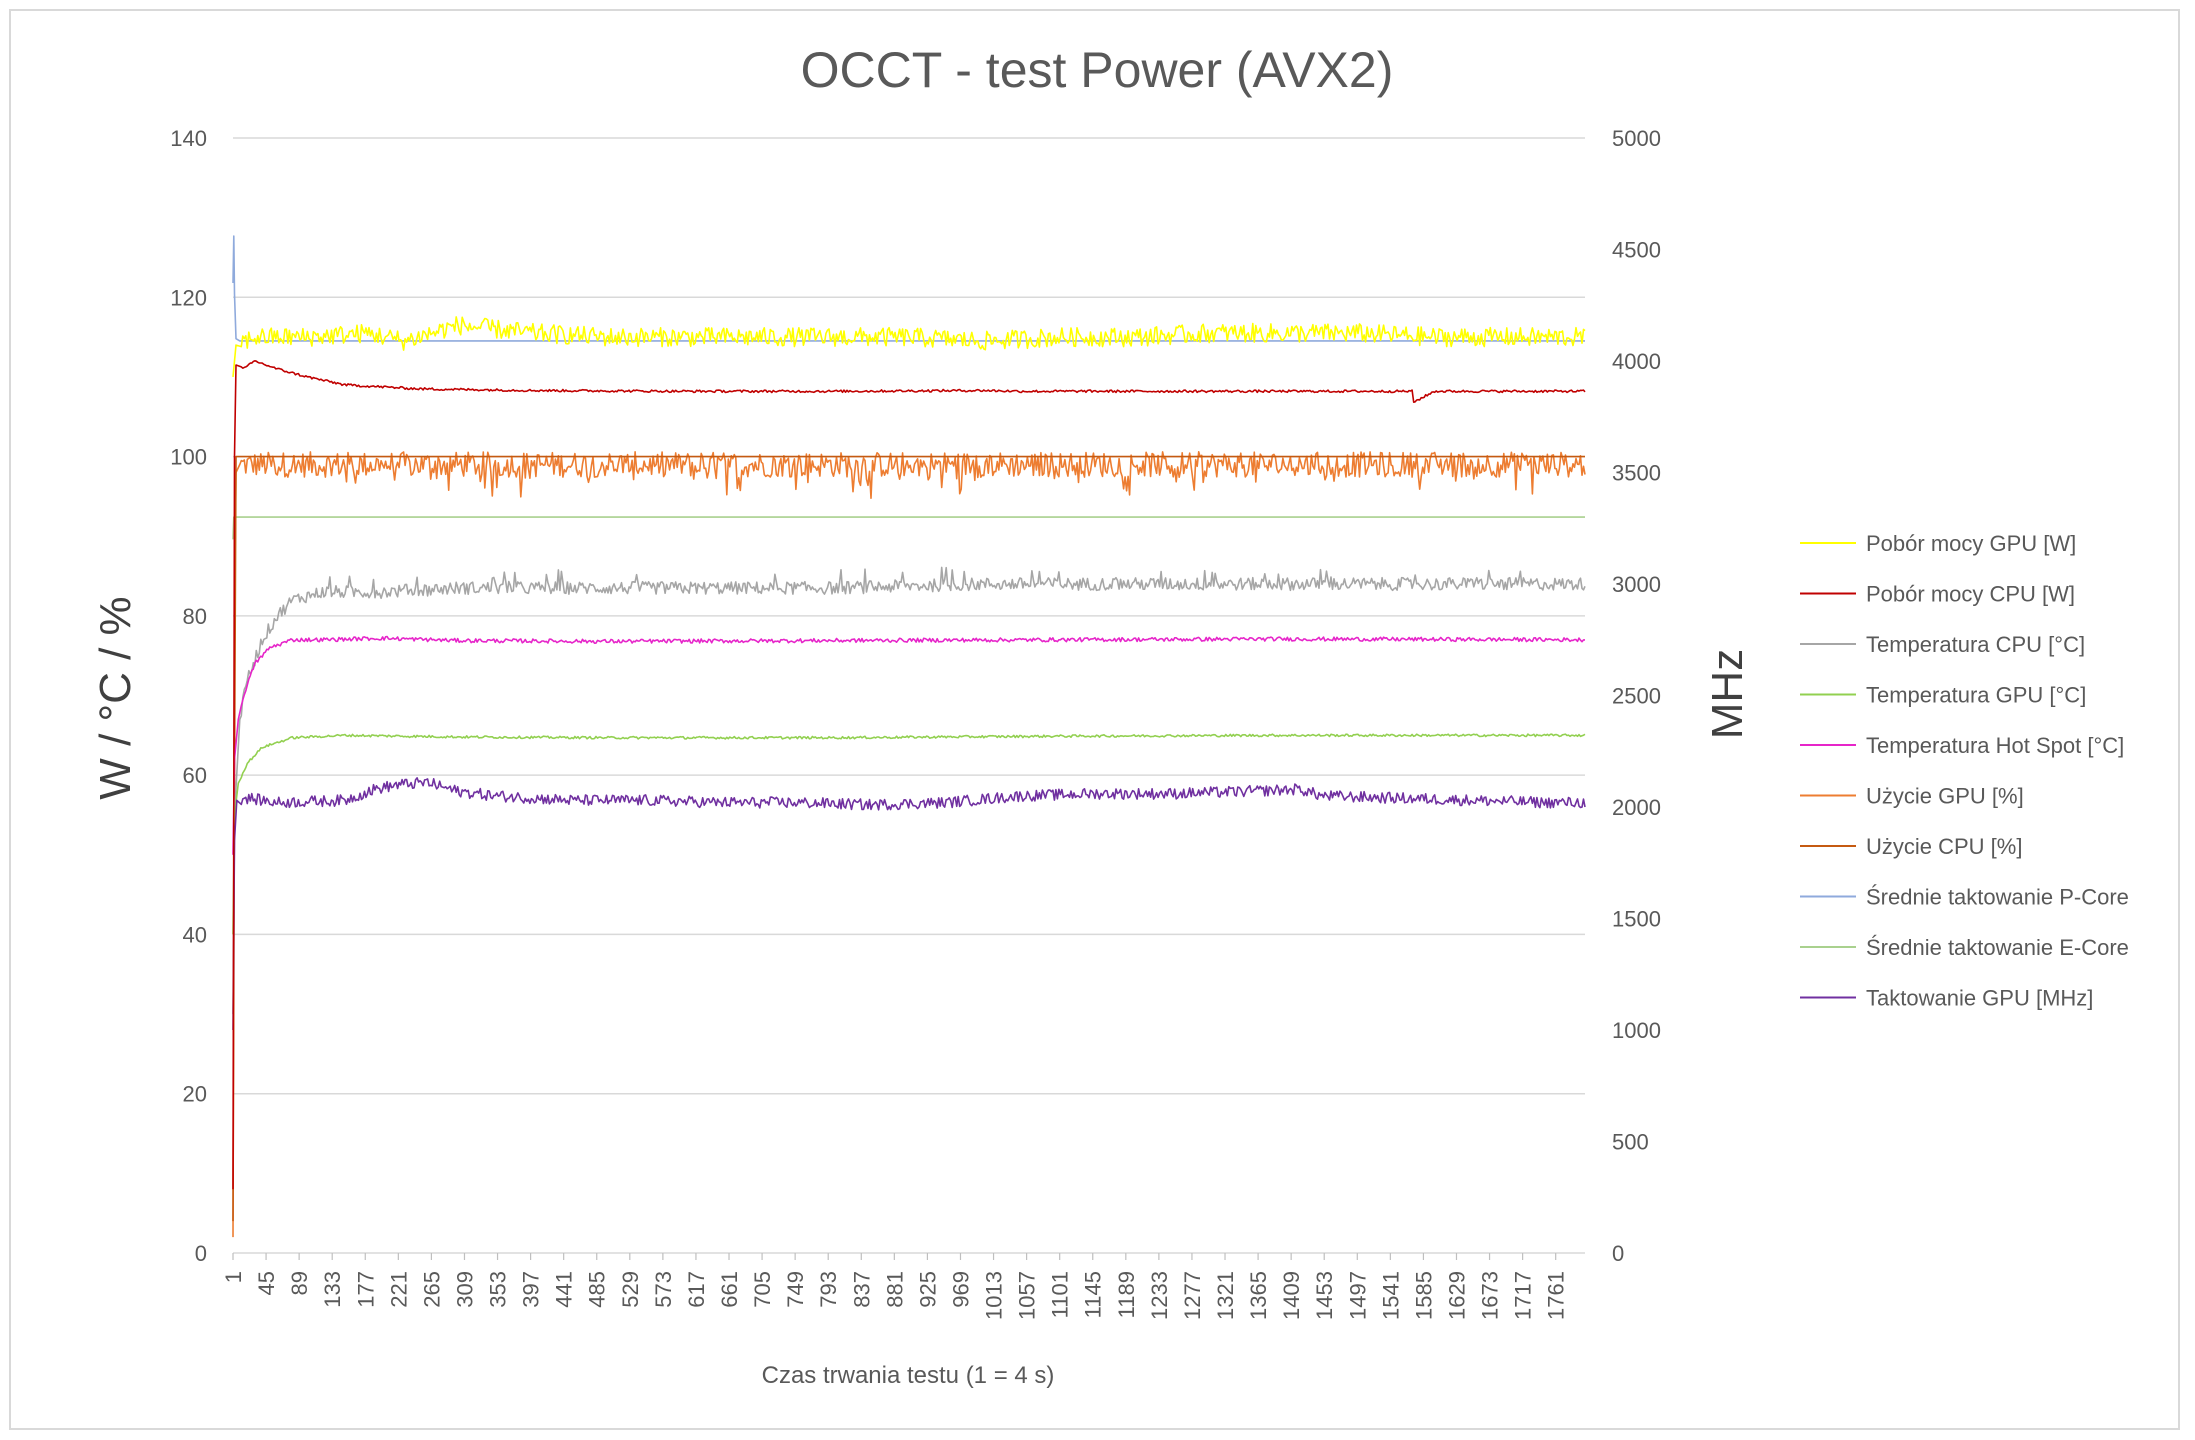 The width and height of the screenshot is (2195, 1440). Describe the element at coordinates (696, 1289) in the screenshot. I see `x-tick-label: 617` at that location.